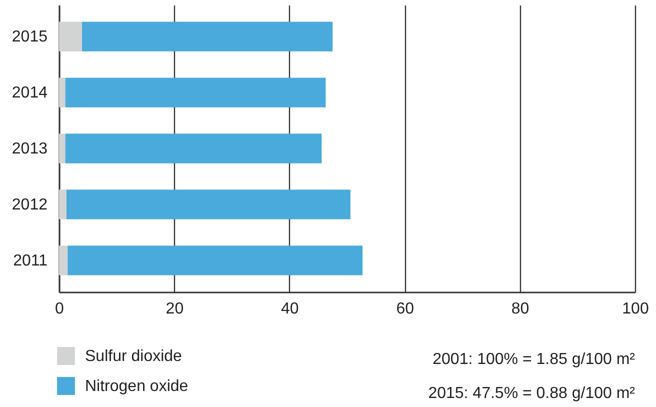  Describe the element at coordinates (534, 359) in the screenshot. I see `text: 2001: 100% = 1.85 g/100 m²` at that location.